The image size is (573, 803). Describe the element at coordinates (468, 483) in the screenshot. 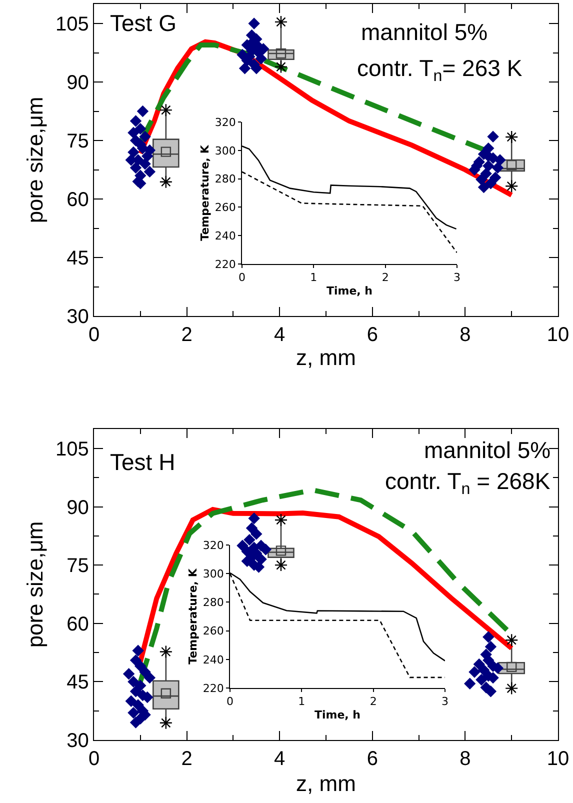

I see `annotation: contr. T$_{n}$ = 268K` at that location.